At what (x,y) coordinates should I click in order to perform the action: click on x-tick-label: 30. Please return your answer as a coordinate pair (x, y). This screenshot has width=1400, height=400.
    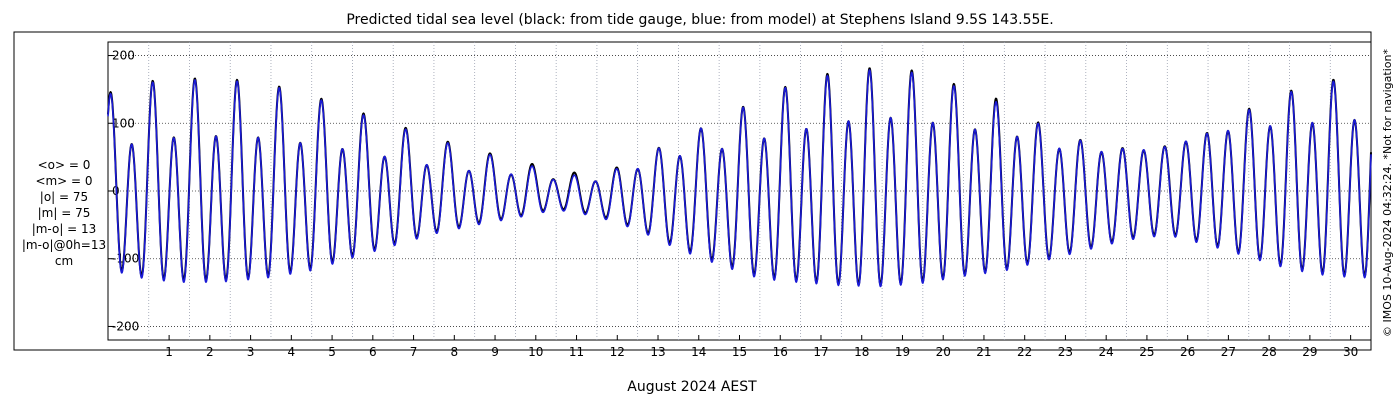
    Looking at the image, I should click on (1350, 352).